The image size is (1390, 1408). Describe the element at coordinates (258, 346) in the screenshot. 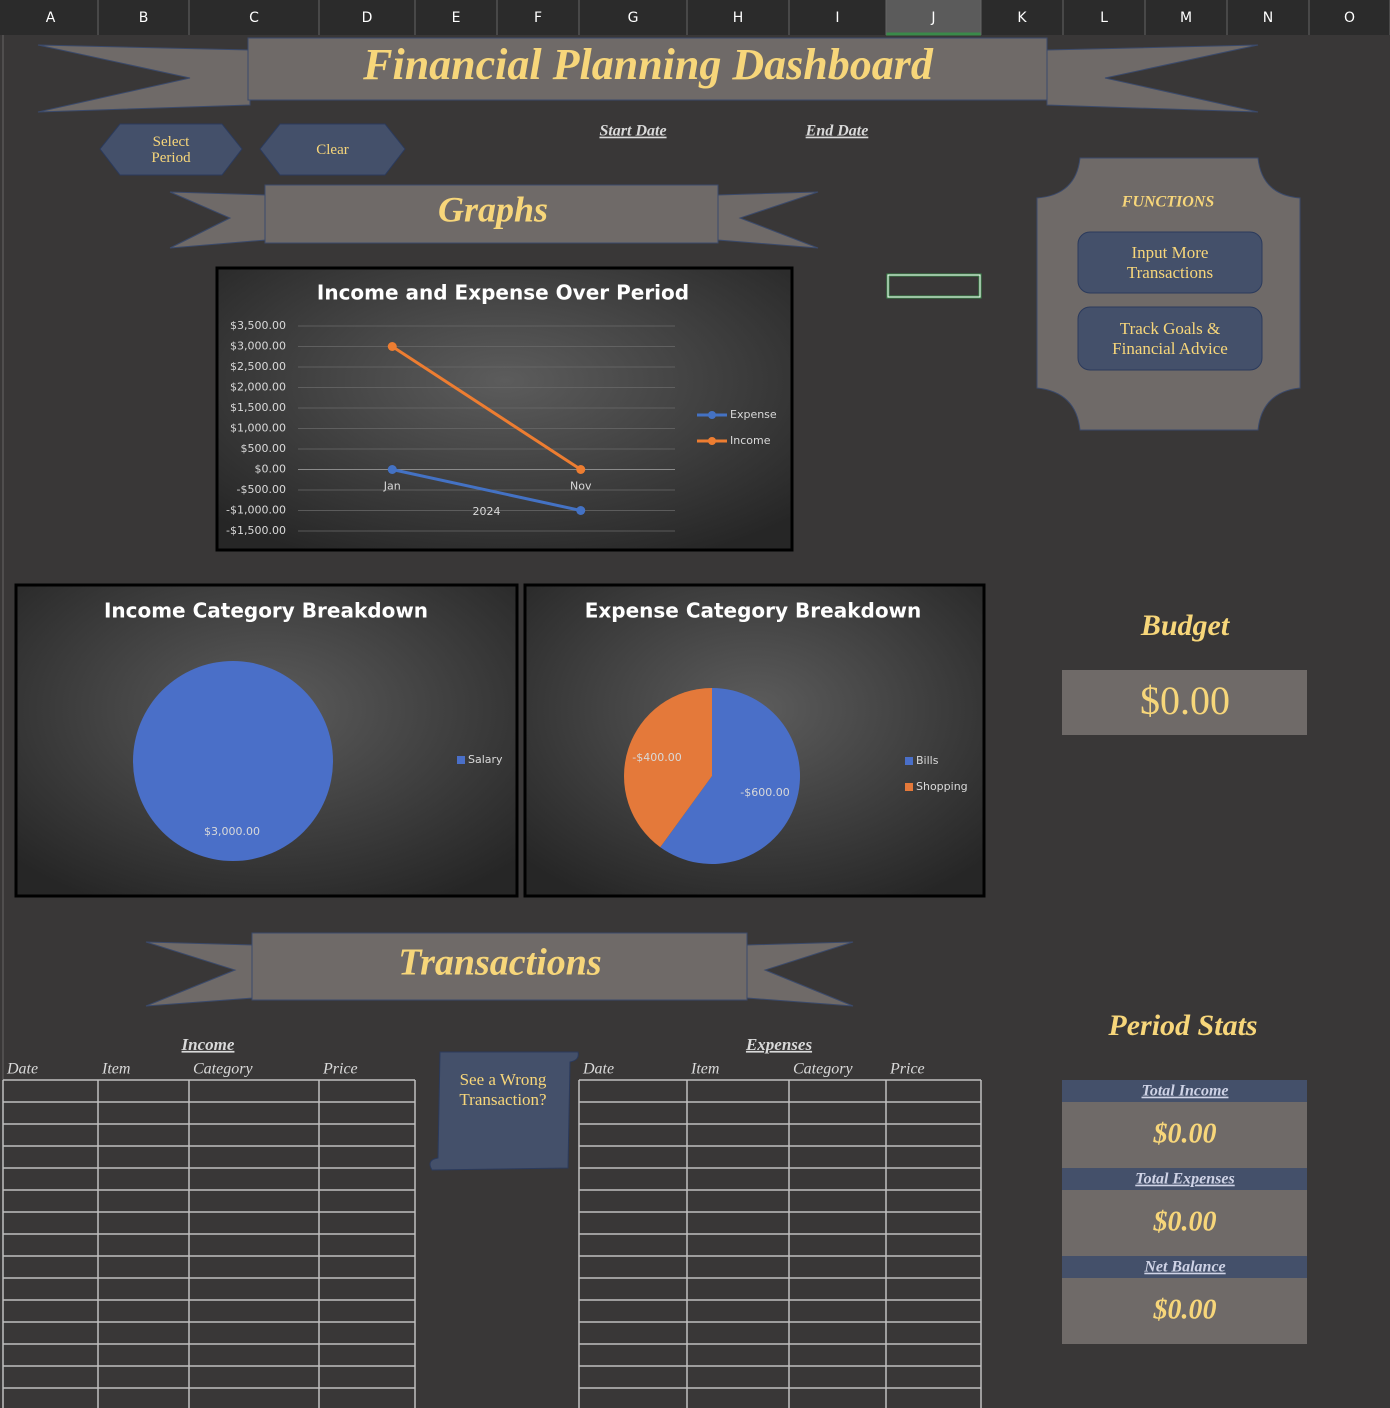

I see `y-tick-label: $3,000.00` at that location.